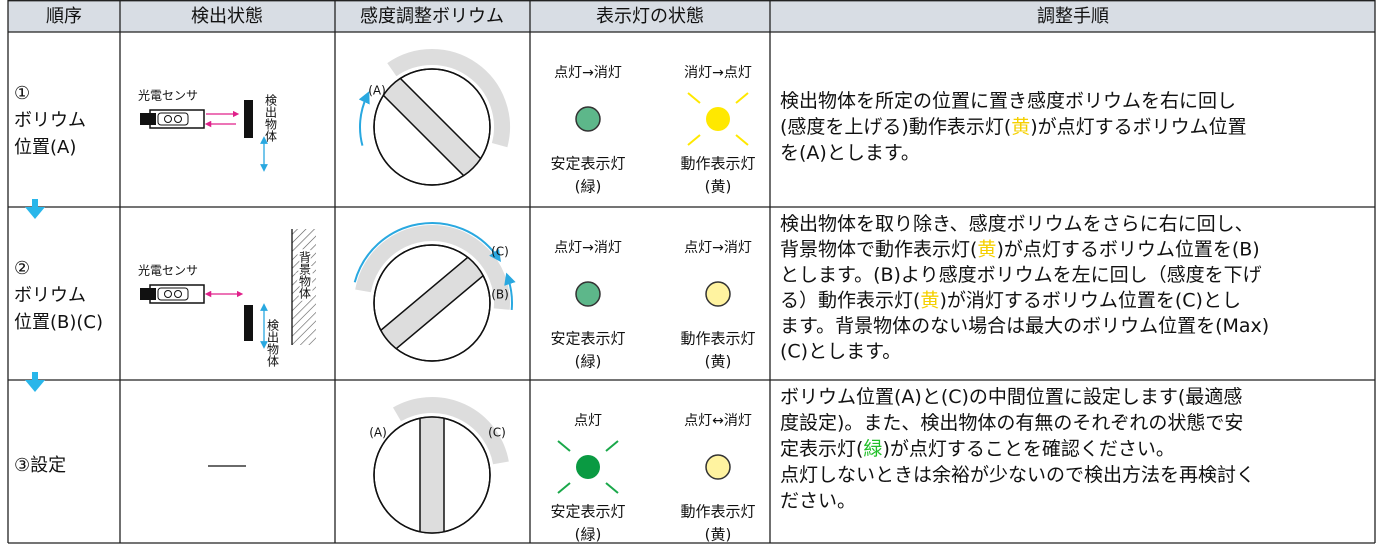 This screenshot has height=544, width=1376. Describe the element at coordinates (1011, 423) in the screenshot. I see `procedure-text: 度設定)。また、検出物体の有無のそれぞれの状態で安` at that location.